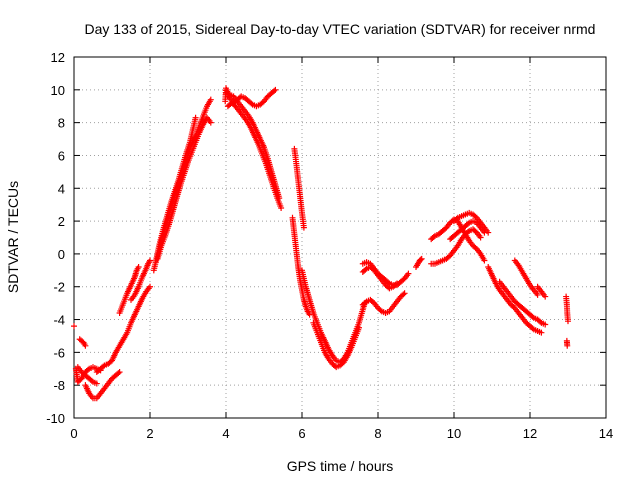 The height and width of the screenshot is (480, 640). What do you see at coordinates (55, 418) in the screenshot?
I see `y-tick-label: -10` at bounding box center [55, 418].